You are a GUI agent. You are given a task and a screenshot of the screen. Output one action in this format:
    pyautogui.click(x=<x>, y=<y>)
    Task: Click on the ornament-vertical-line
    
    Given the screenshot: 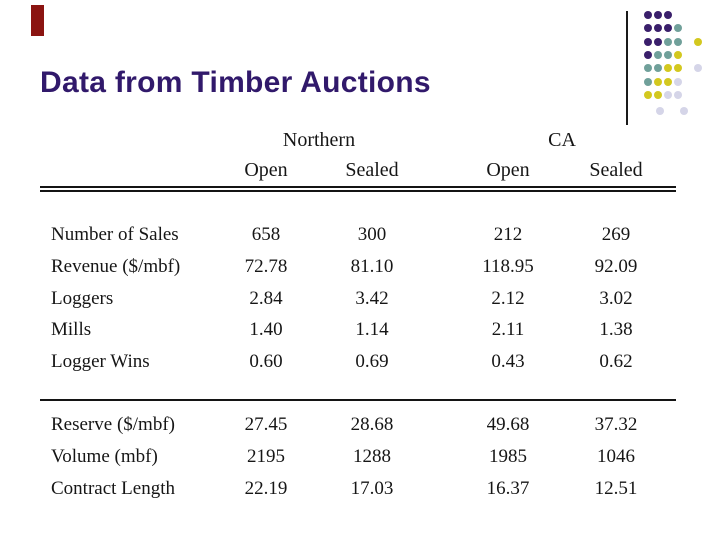 What is the action you would take?
    pyautogui.click(x=627, y=68)
    